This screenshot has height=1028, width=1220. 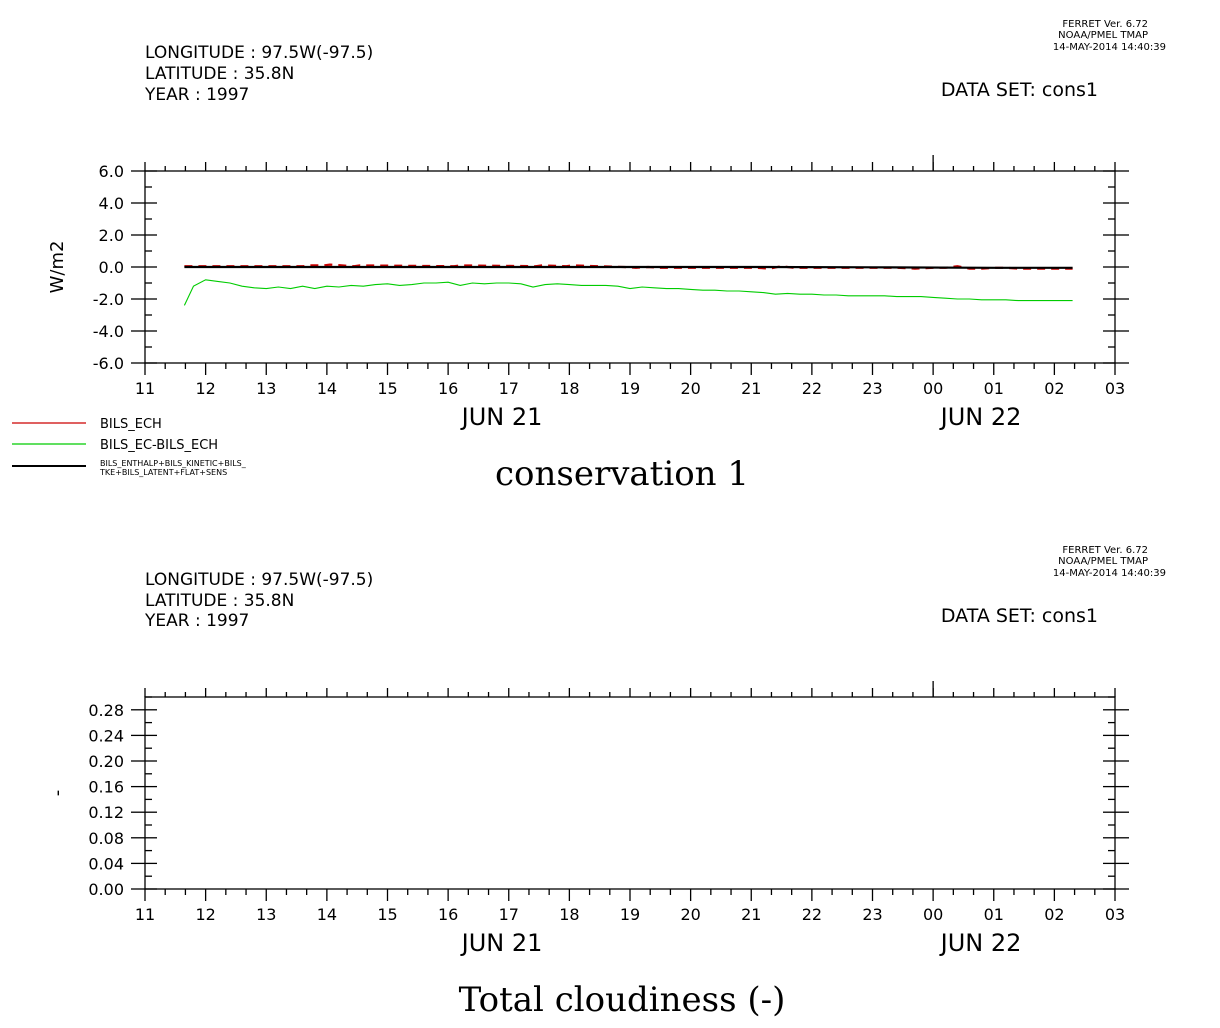 I want to click on ferret-org: NOAA/PMEL TMAP, so click(x=1103, y=35).